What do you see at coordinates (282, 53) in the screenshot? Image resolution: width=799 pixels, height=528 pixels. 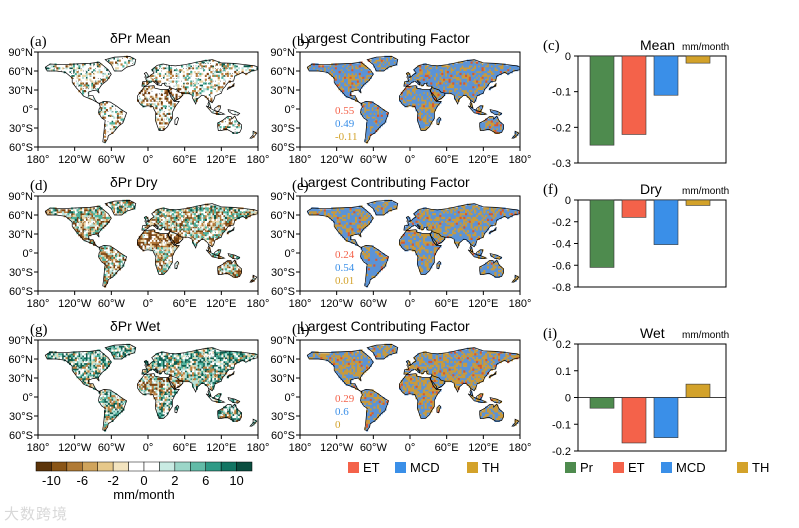 I see `lat-tick-label: 90°N` at bounding box center [282, 53].